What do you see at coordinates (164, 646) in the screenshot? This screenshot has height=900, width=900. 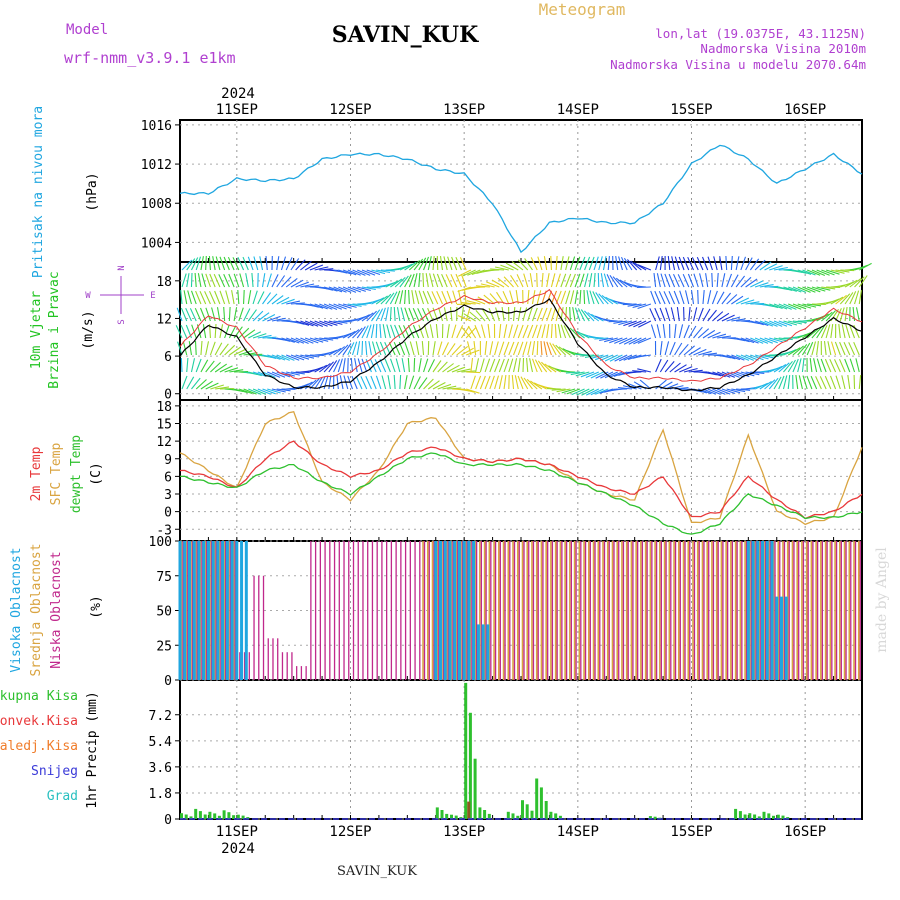 I see `y-tick-label: 25` at bounding box center [164, 646].